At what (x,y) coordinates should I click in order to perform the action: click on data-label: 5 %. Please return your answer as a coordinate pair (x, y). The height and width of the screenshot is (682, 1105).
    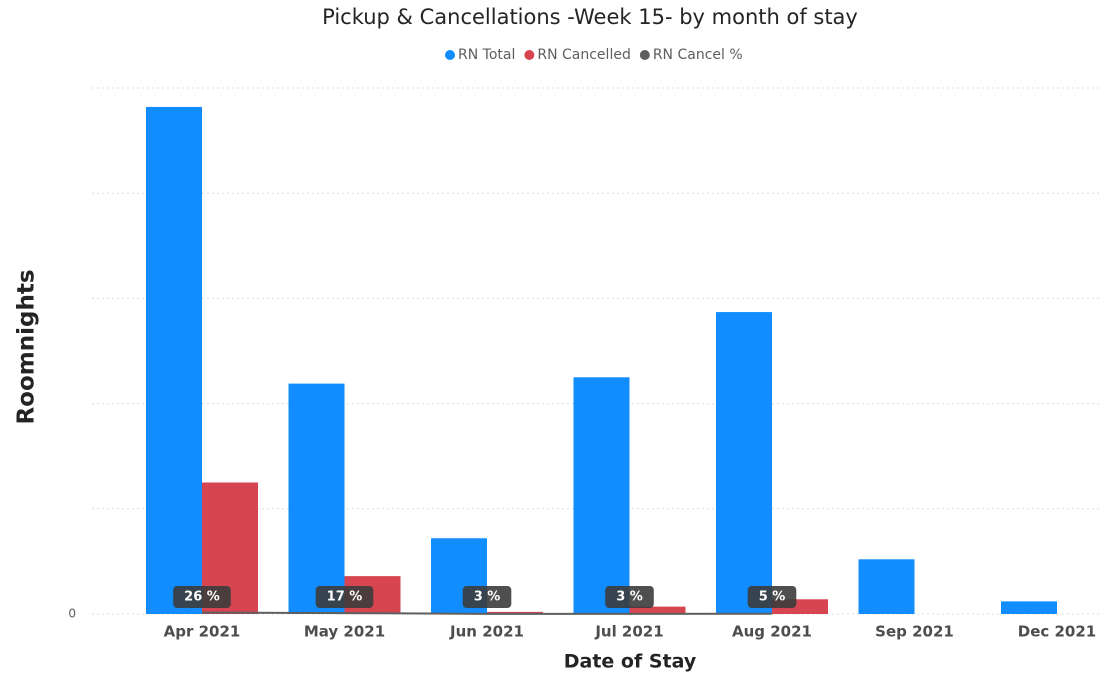
    Looking at the image, I should click on (772, 597).